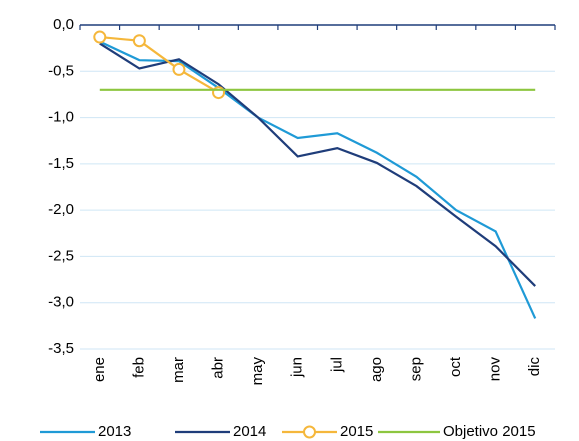 The width and height of the screenshot is (579, 441). I want to click on y-tick-label: -1,0, so click(61, 117).